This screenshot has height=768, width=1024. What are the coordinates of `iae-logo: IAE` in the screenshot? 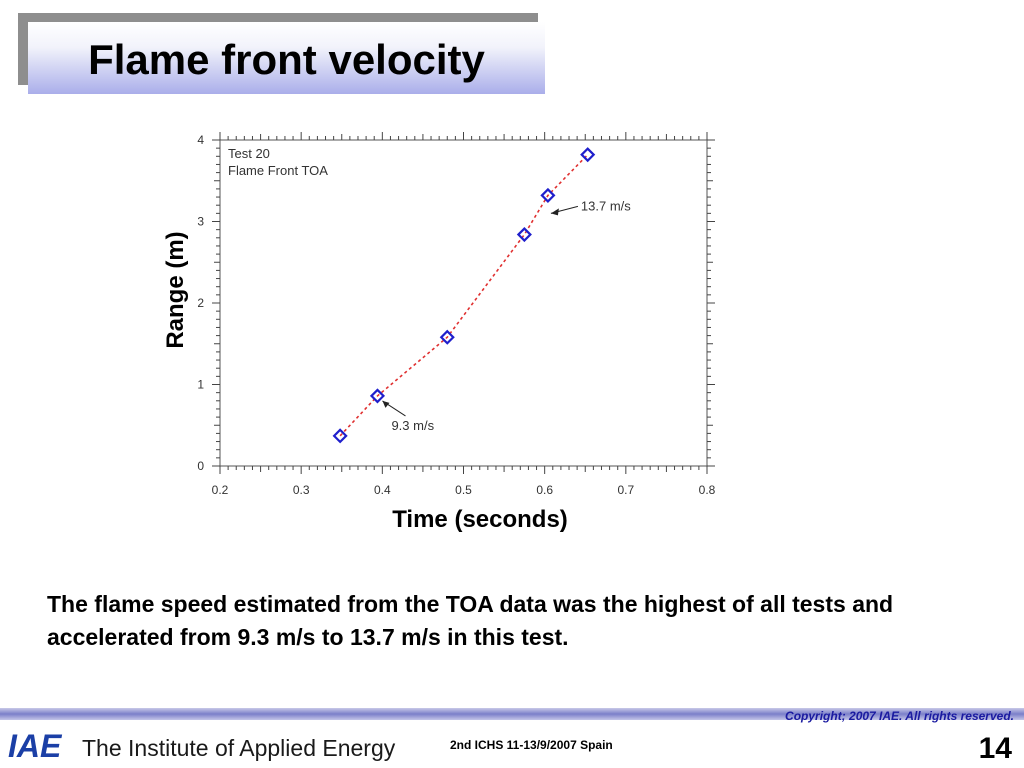 It's located at (35, 745).